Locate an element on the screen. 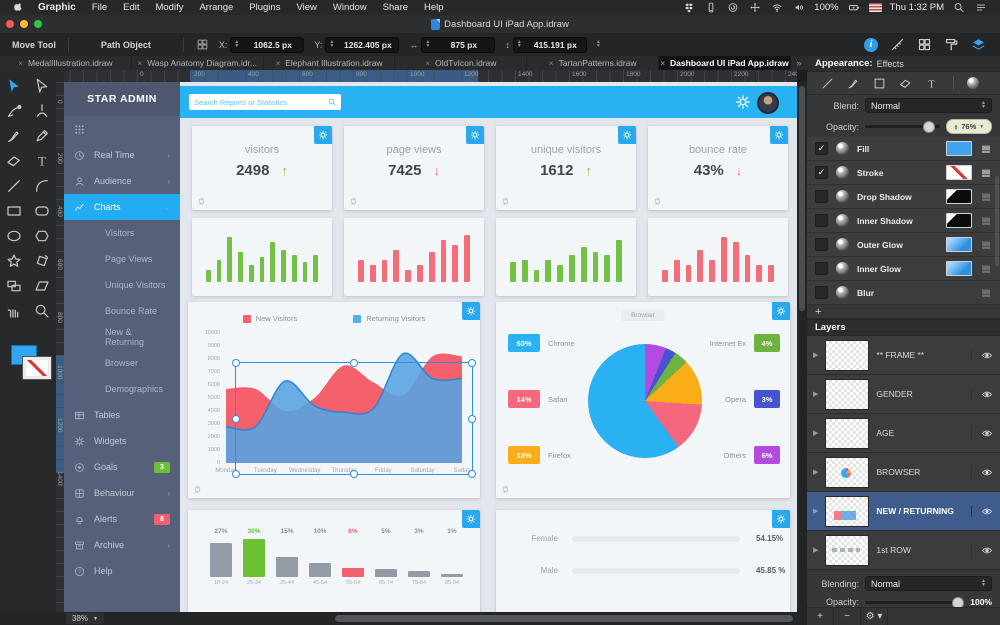 This screenshot has height=625, width=1000. zoom-window-button is located at coordinates (38, 24).